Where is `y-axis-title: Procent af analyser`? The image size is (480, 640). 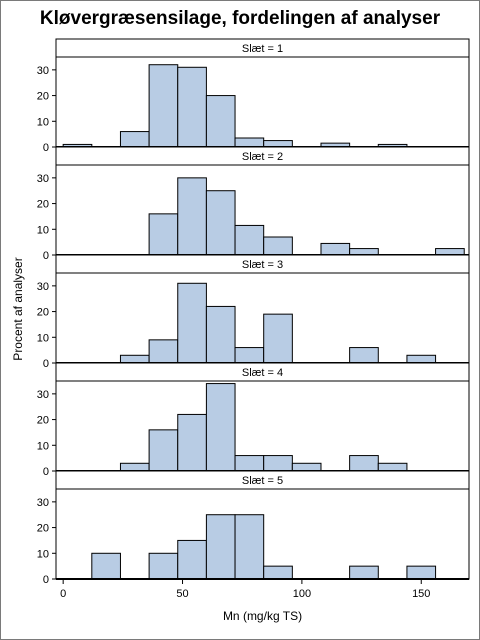
y-axis-title: Procent af analyser is located at coordinates (18, 308).